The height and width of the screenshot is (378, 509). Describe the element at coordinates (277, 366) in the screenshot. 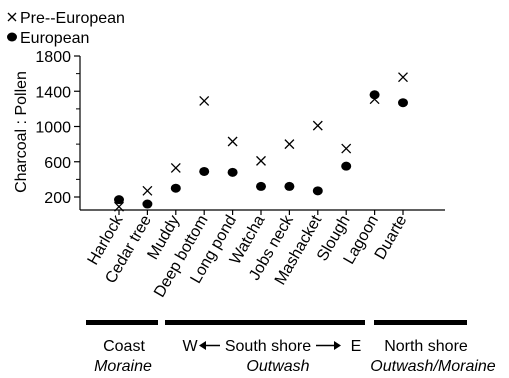

I see `region-subtitle-outwash: Outwash` at that location.